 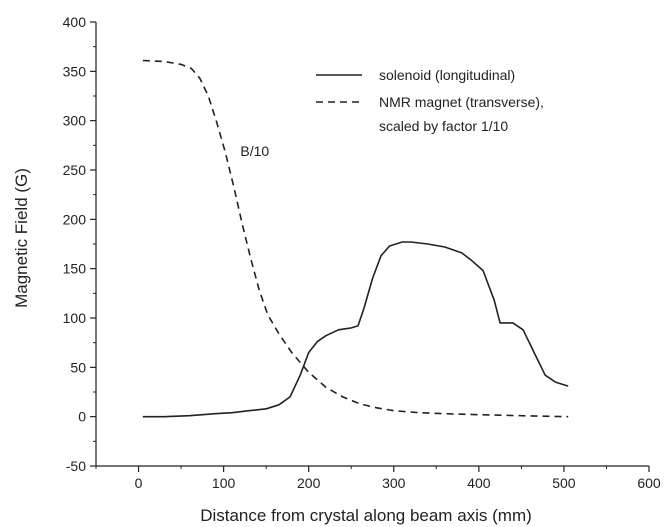 What do you see at coordinates (394, 483) in the screenshot?
I see `x-tick-label: 300` at bounding box center [394, 483].